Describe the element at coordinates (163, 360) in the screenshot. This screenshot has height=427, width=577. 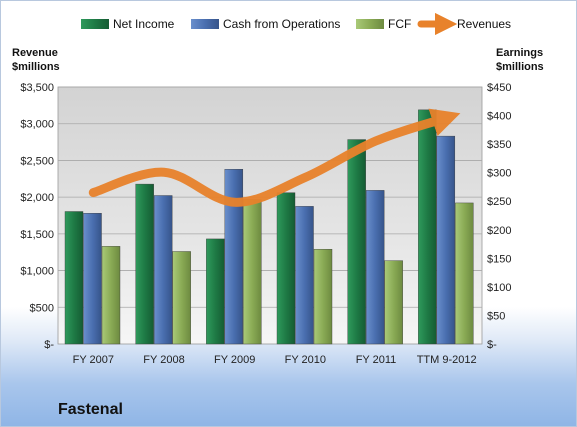
I see `x-tick-label-fy-2008: FY 2008` at that location.